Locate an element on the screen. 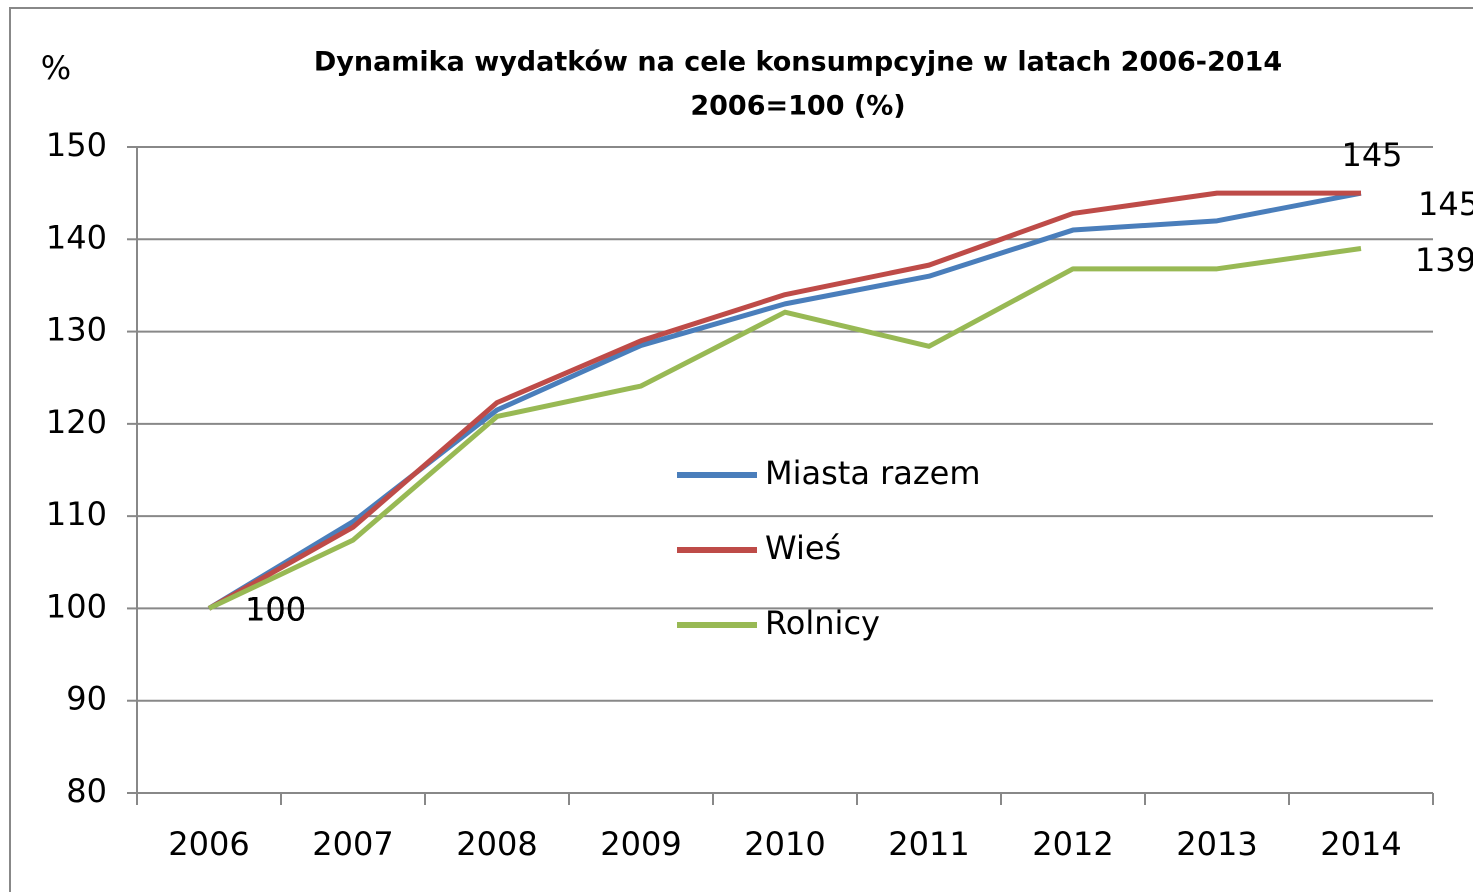 The height and width of the screenshot is (892, 1473). y-tick-label: 130 is located at coordinates (76, 330).